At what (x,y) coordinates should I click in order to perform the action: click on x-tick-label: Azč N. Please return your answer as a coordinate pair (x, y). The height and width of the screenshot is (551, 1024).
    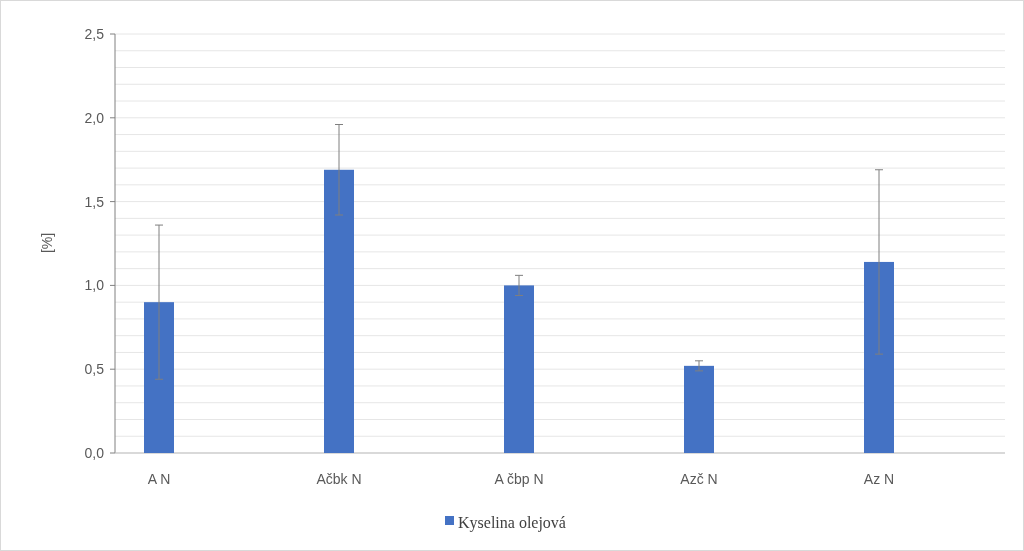
    Looking at the image, I should click on (699, 479).